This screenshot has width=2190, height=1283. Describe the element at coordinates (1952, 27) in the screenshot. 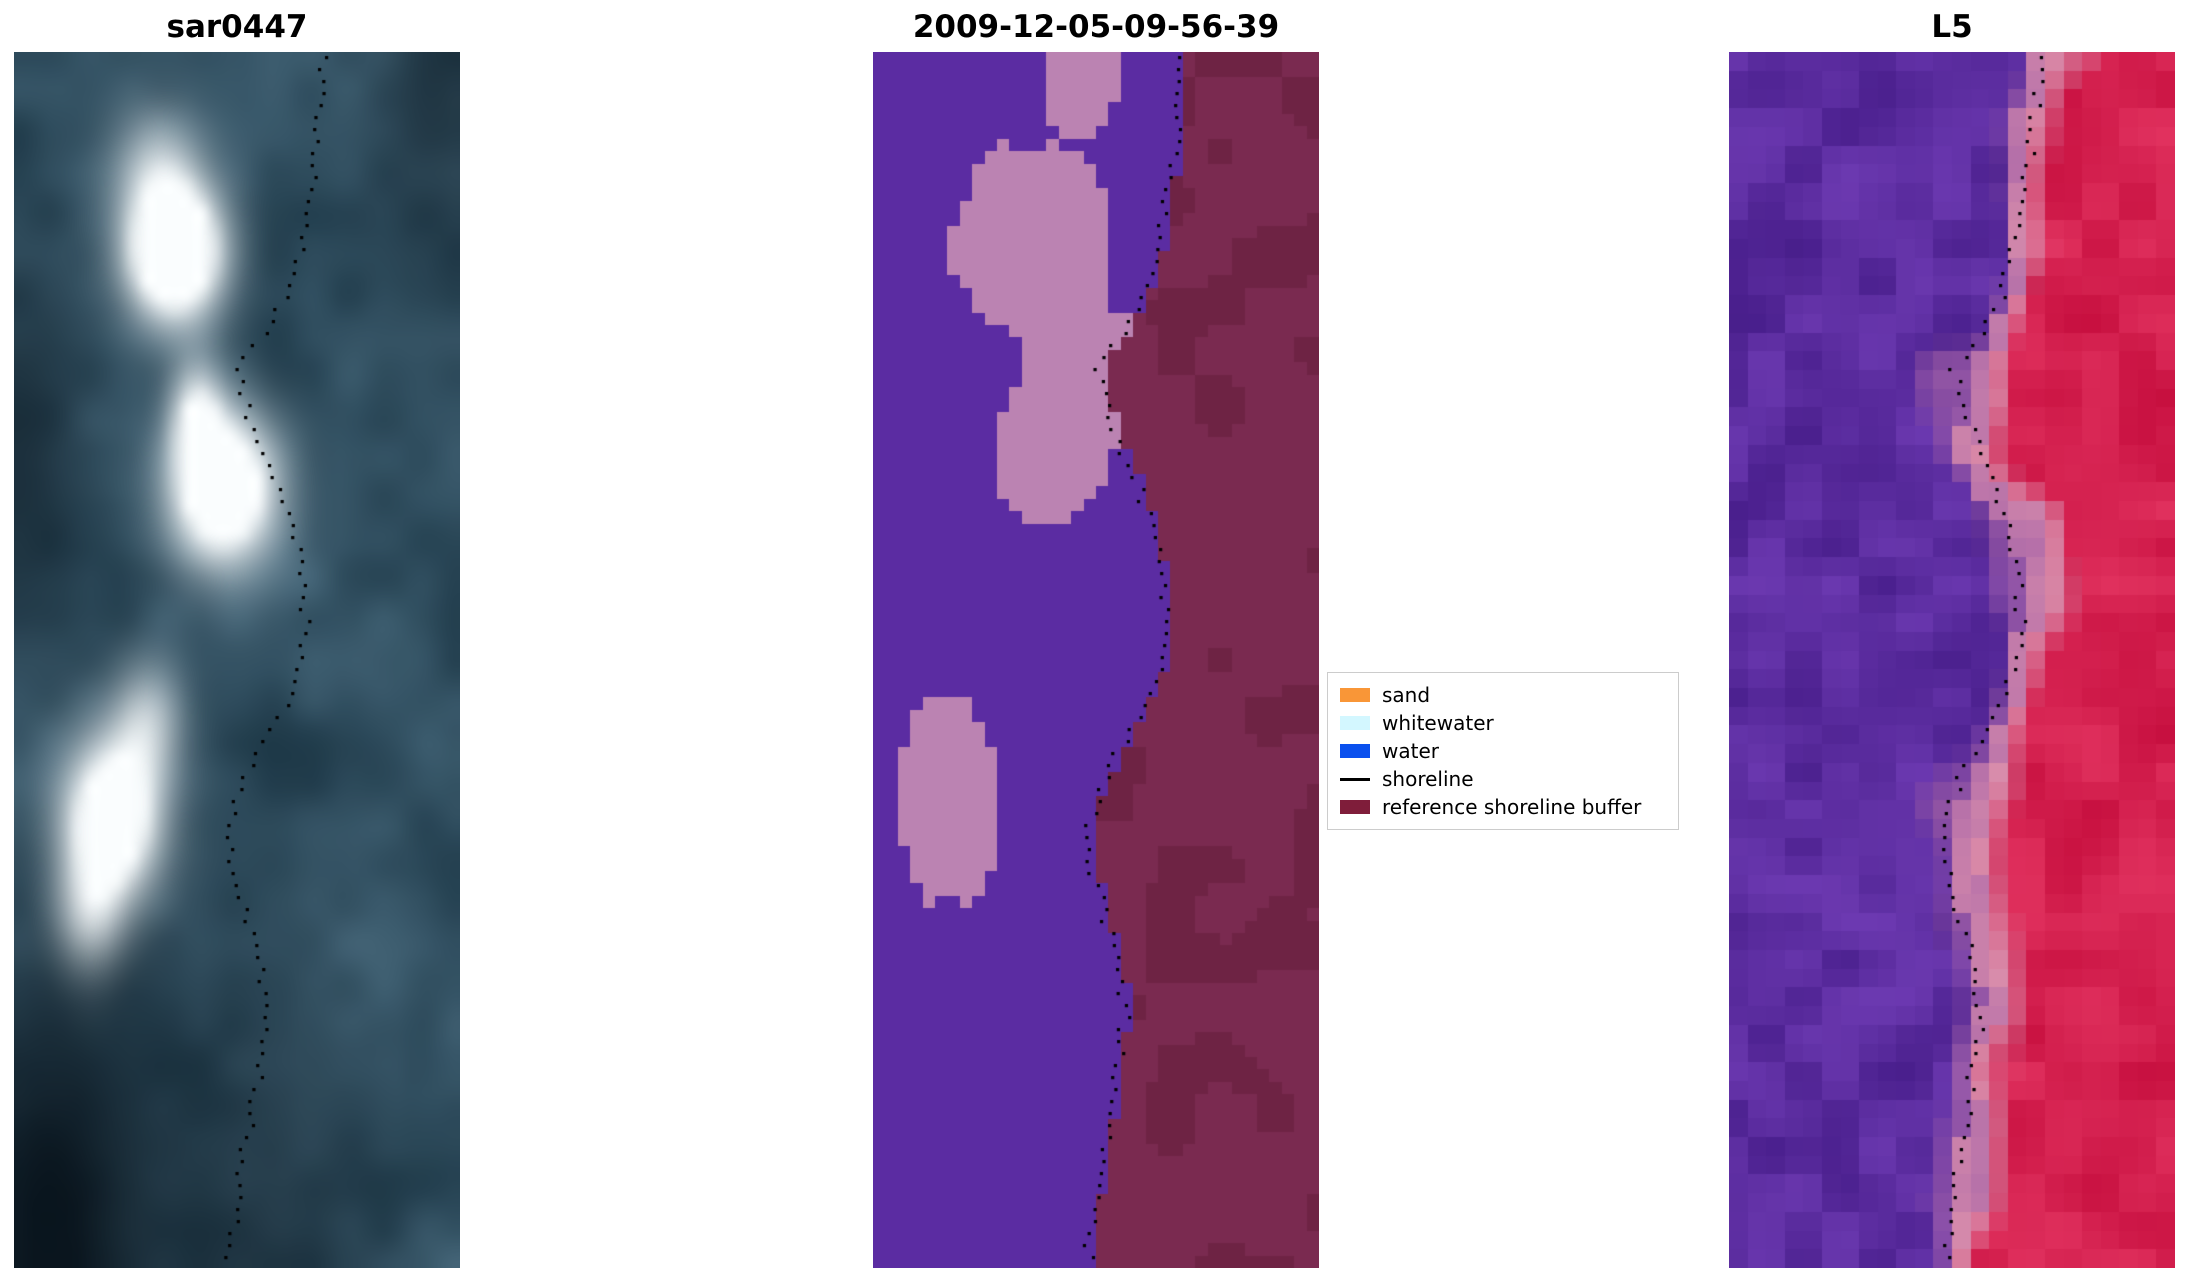

I see `panel-title-l5: L5` at that location.